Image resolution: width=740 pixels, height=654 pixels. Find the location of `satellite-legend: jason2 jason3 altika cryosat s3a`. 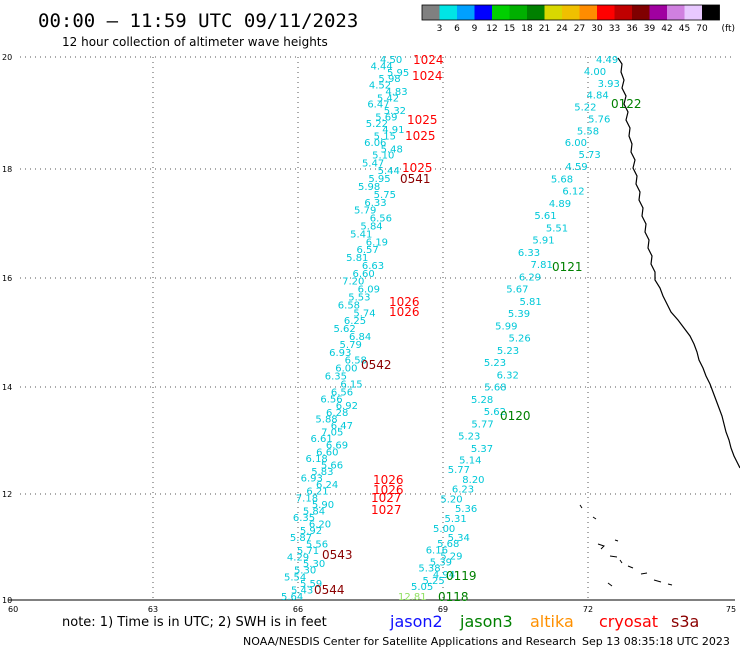

satellite-legend: jason2 jason3 altika cryosat s3a is located at coordinates (544, 621).